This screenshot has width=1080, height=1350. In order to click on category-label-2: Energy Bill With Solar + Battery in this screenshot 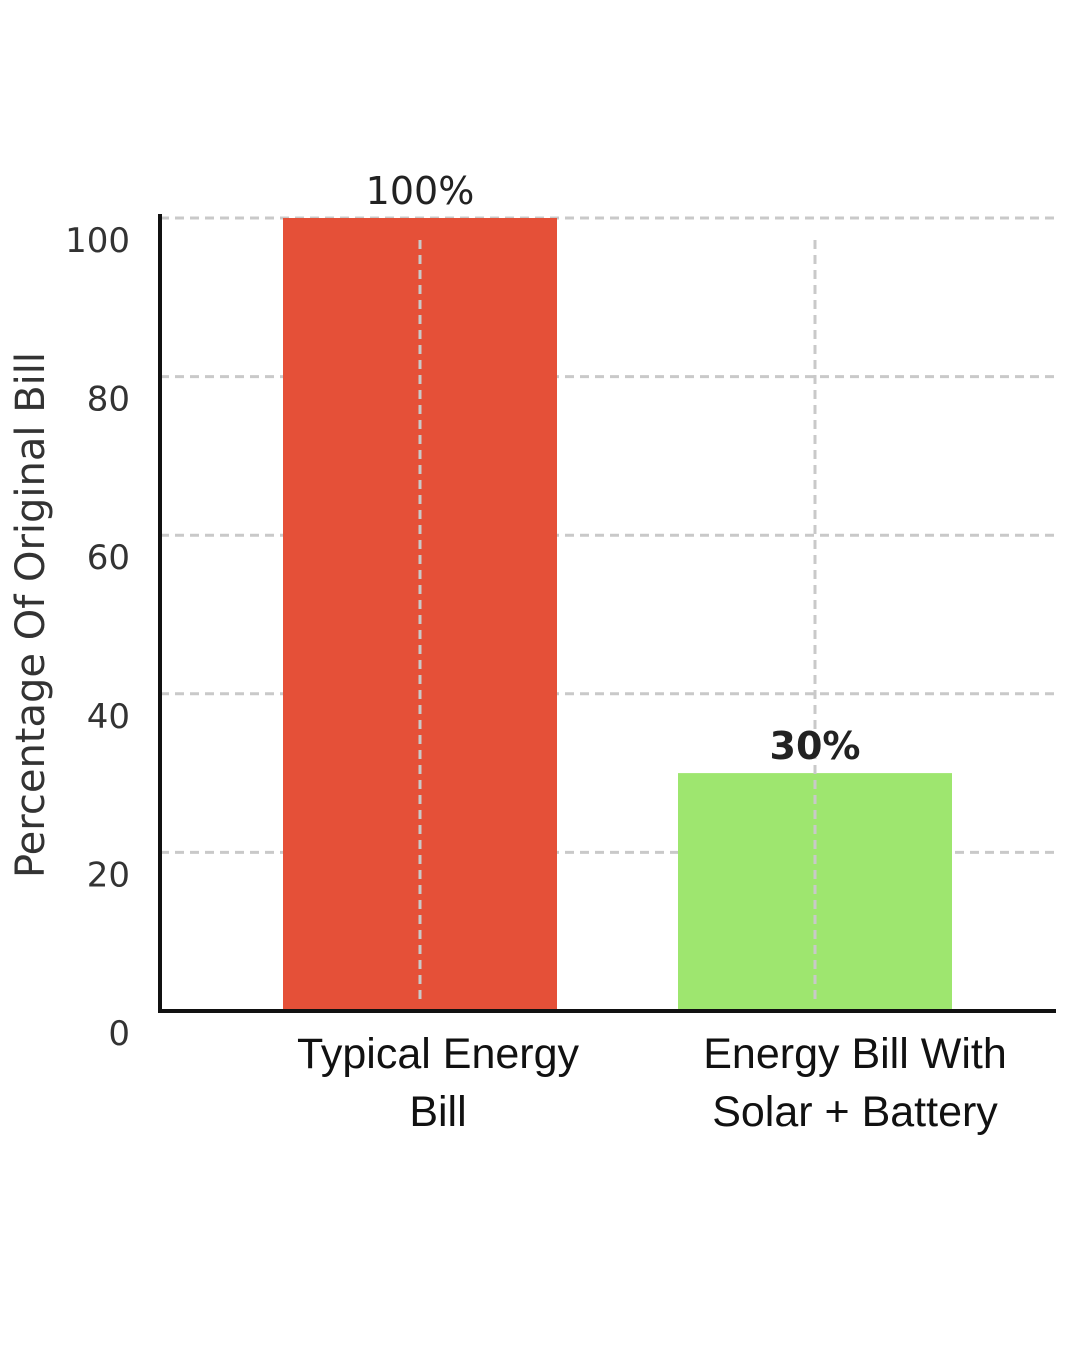, I will do `click(854, 1083)`.